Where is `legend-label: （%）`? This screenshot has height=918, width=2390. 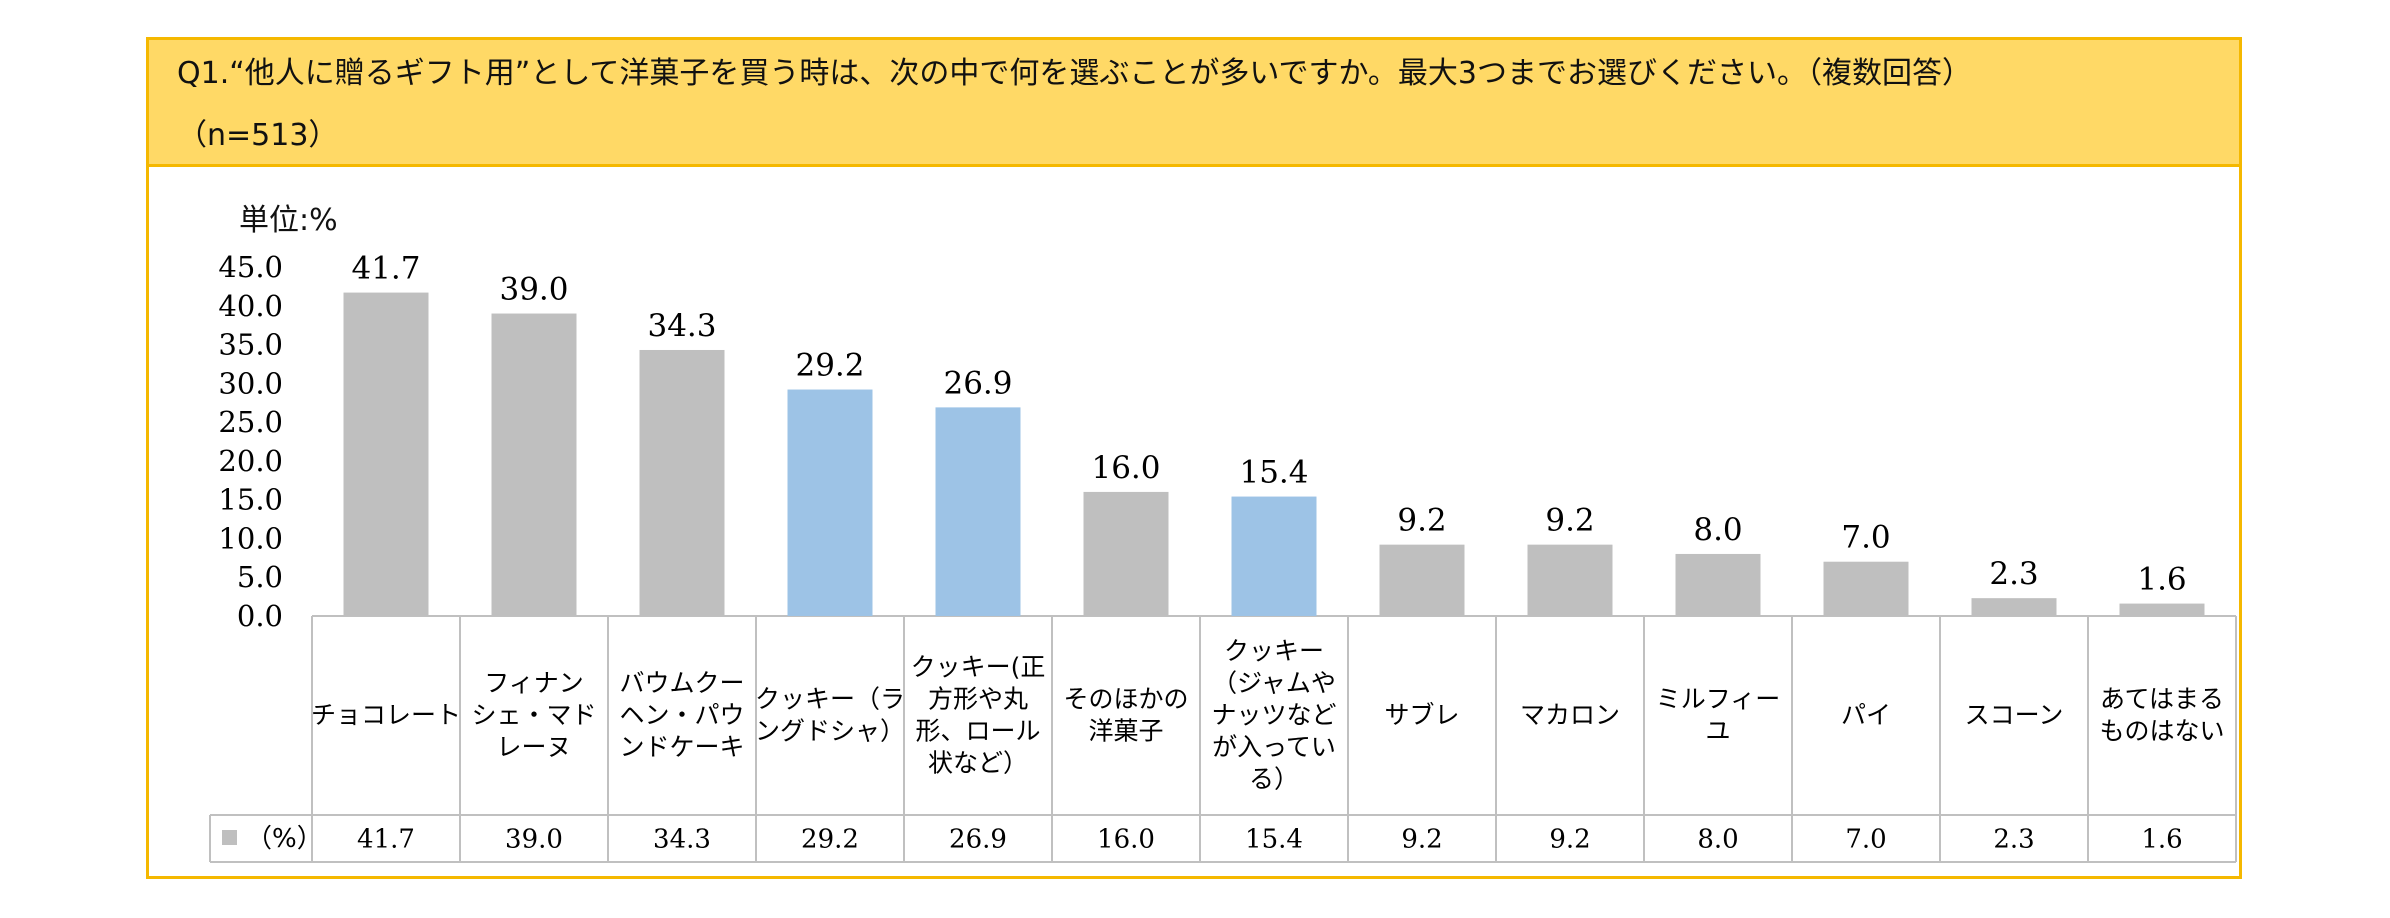 legend-label: （%） is located at coordinates (284, 839).